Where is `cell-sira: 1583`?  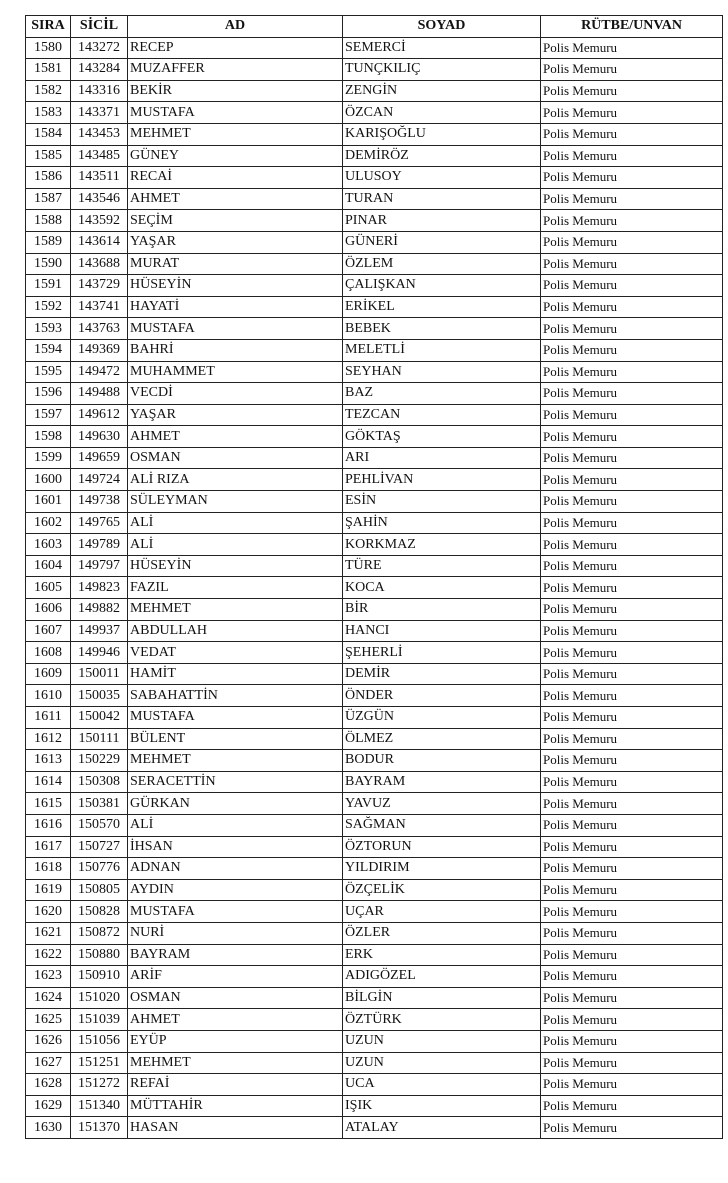 cell-sira: 1583 is located at coordinates (48, 112).